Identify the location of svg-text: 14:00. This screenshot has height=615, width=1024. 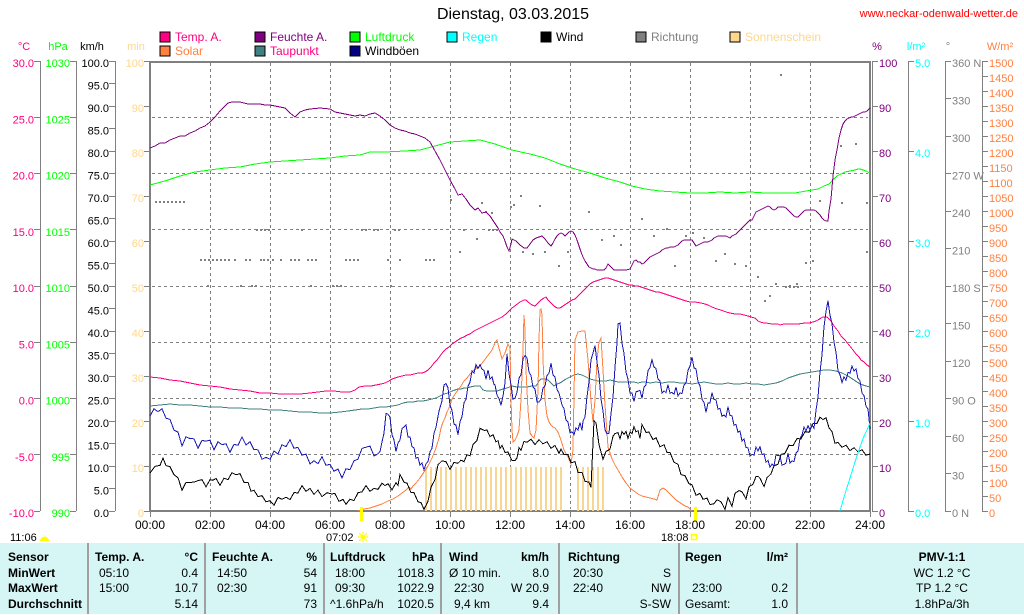
(570, 525).